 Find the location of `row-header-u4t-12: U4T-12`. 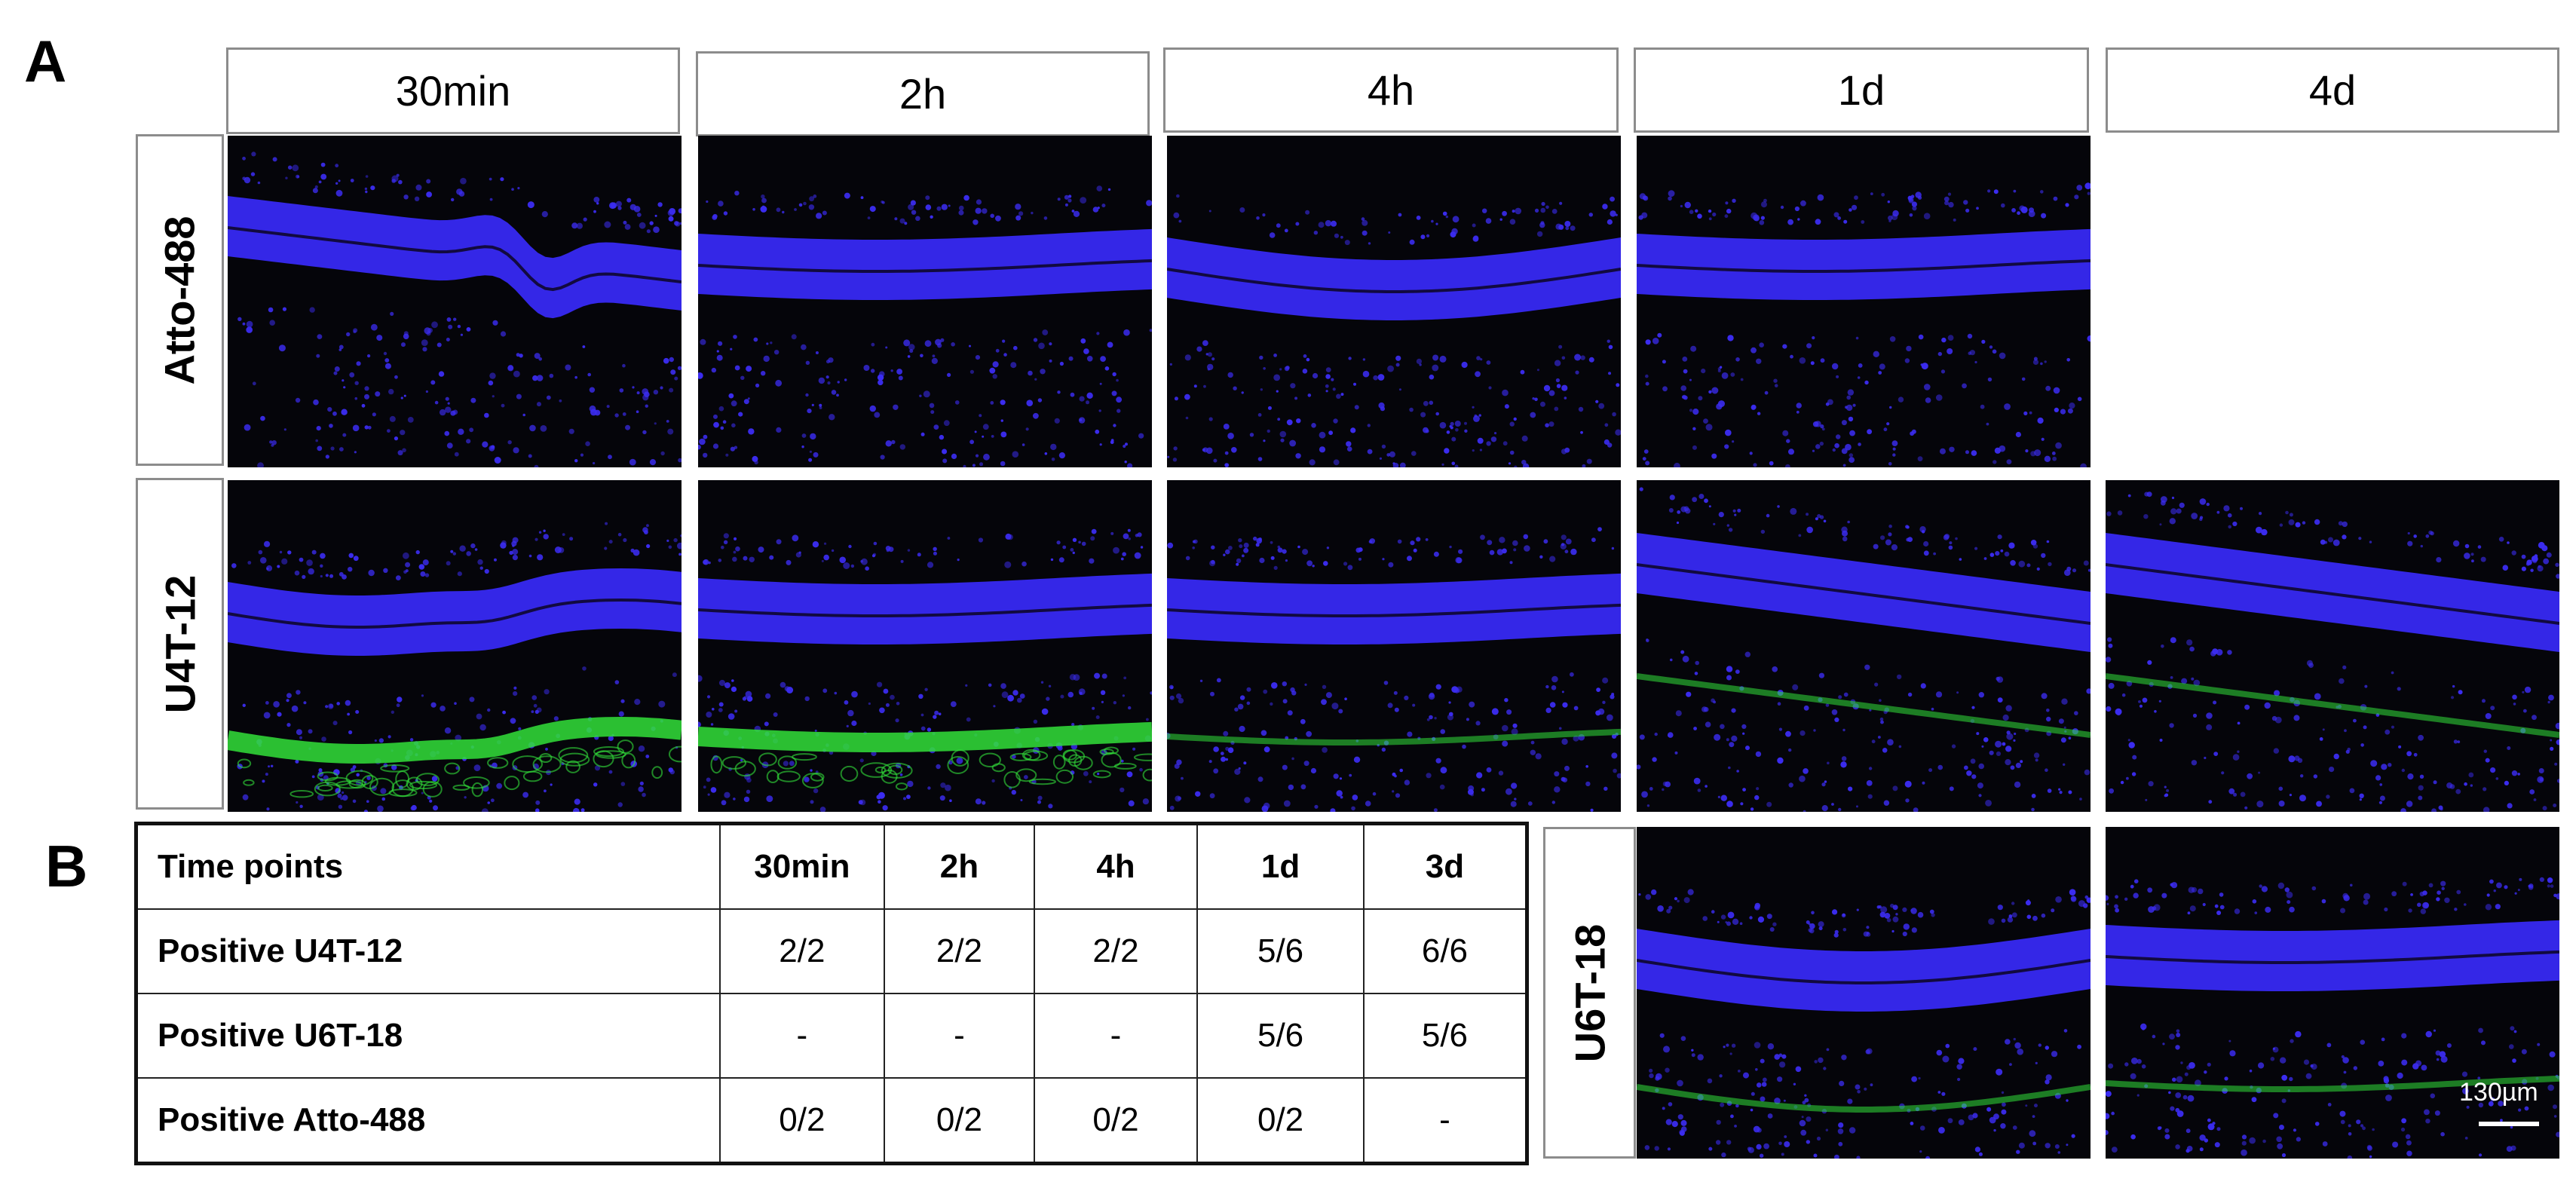

row-header-u4t-12: U4T-12 is located at coordinates (180, 644).